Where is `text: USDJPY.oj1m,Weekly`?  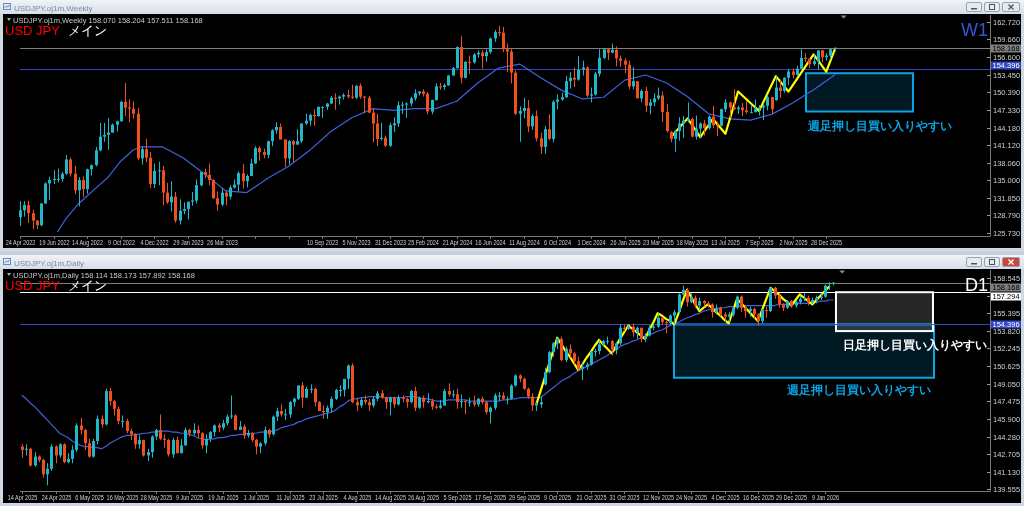
text: USDJPY.oj1m,Weekly is located at coordinates (53, 8).